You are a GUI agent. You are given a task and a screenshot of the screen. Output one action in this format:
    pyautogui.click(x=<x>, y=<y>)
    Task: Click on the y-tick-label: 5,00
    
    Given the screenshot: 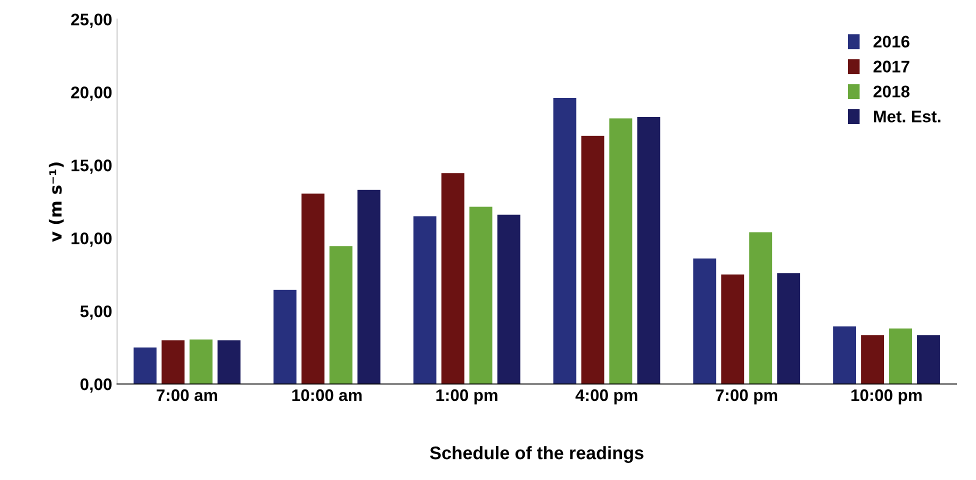 What is the action you would take?
    pyautogui.click(x=96, y=312)
    